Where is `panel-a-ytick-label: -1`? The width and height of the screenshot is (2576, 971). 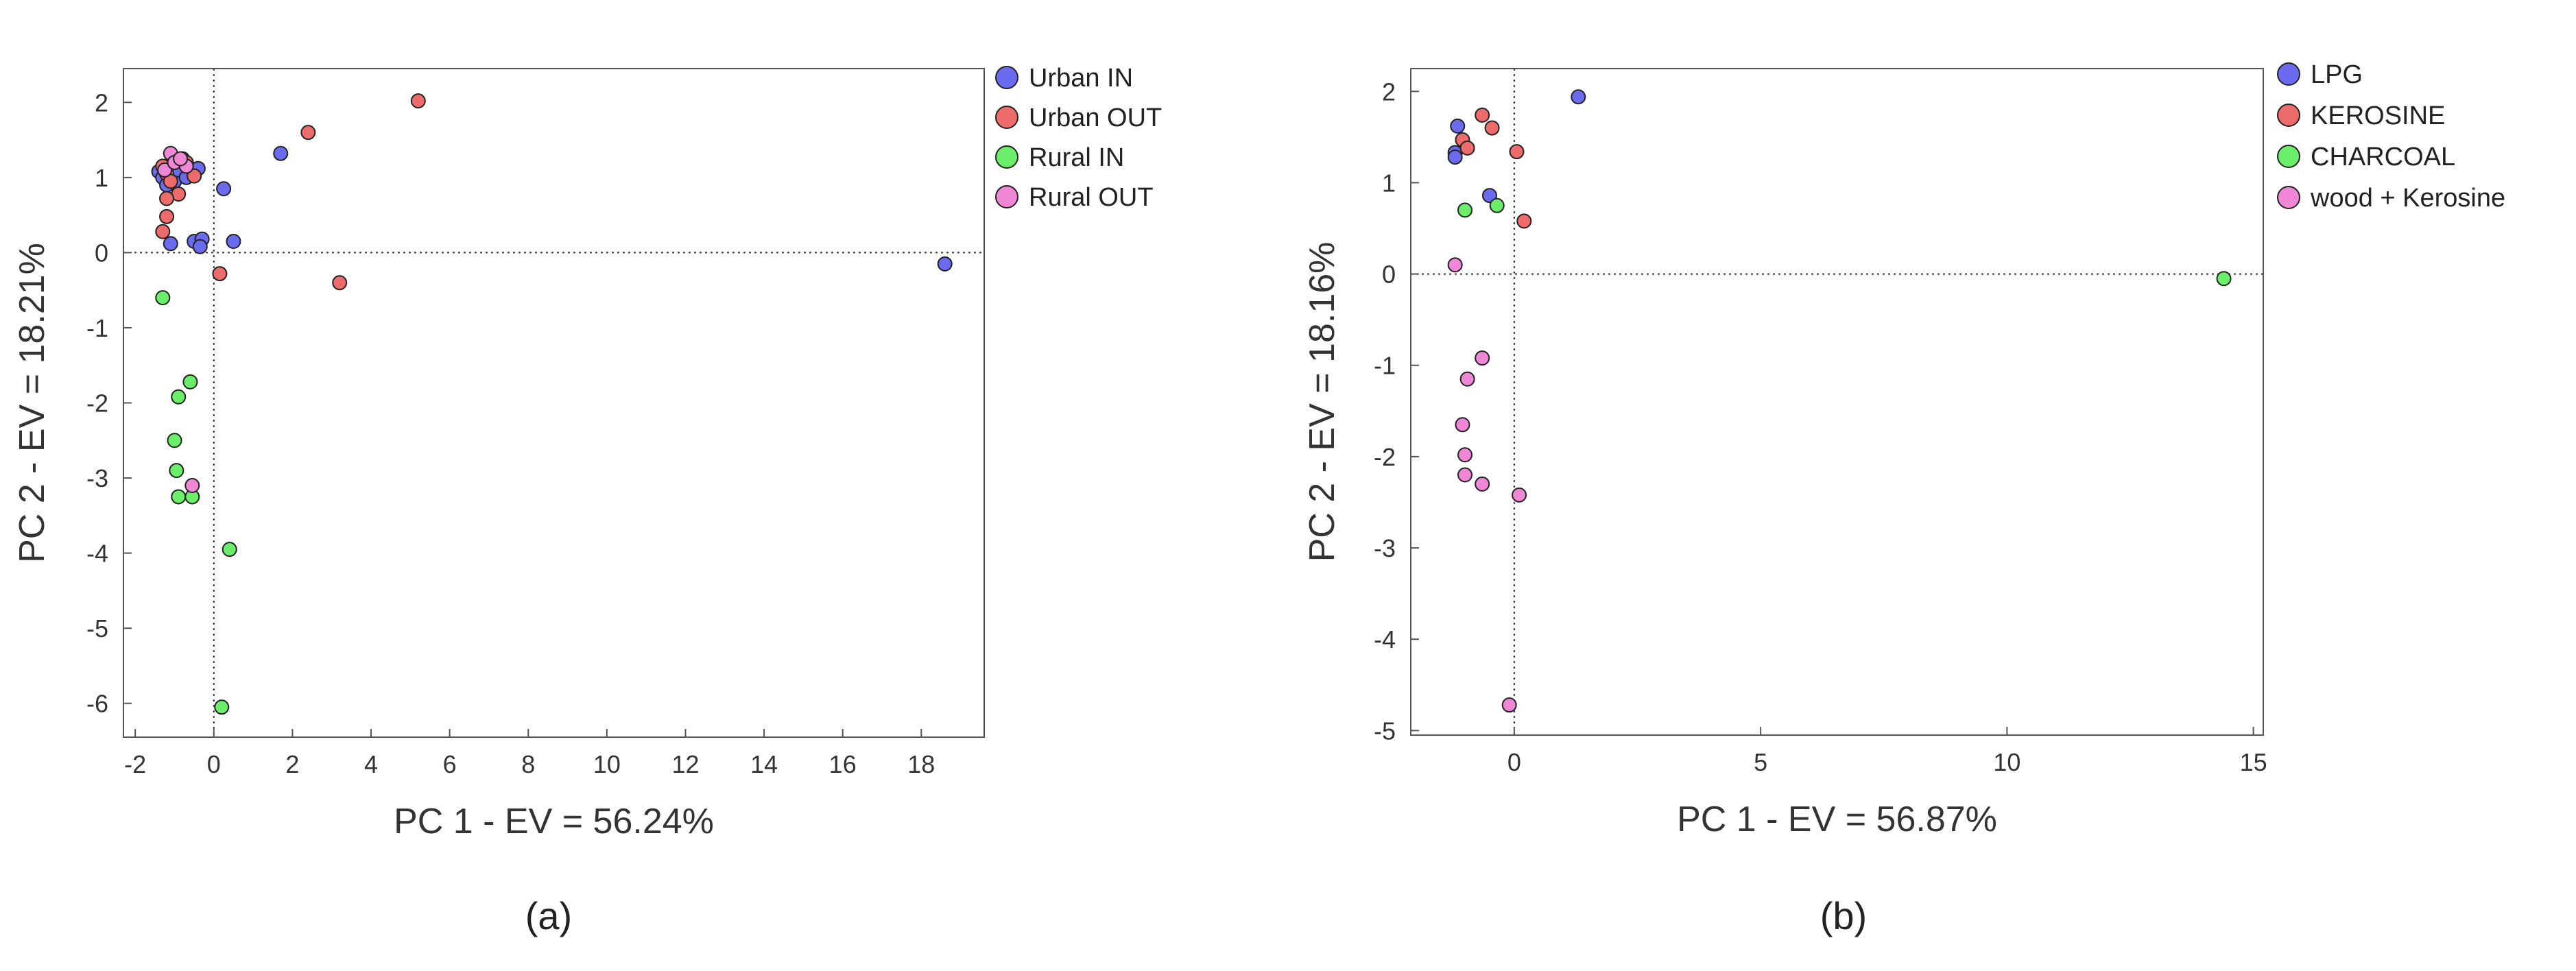 panel-a-ytick-label: -1 is located at coordinates (97, 328).